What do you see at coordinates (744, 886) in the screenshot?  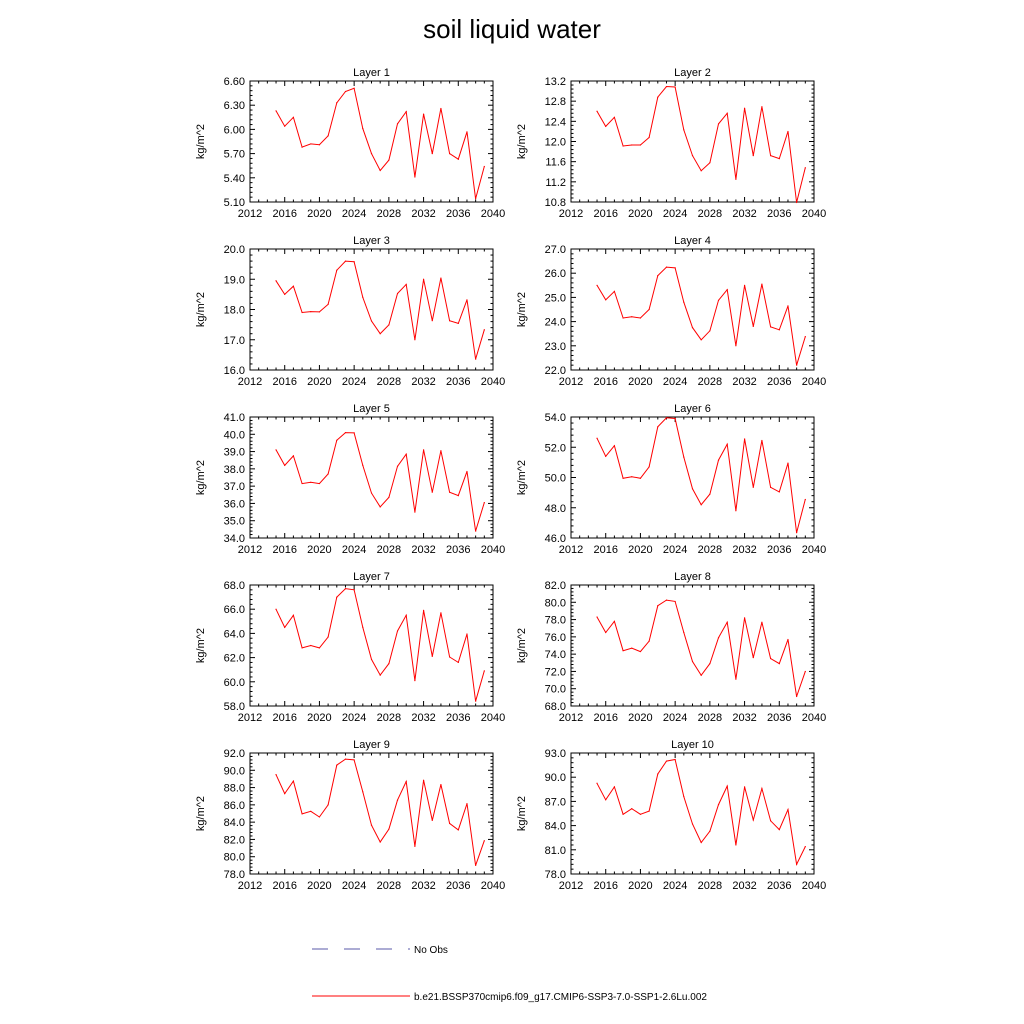 I see `x-tick-label: 2032` at bounding box center [744, 886].